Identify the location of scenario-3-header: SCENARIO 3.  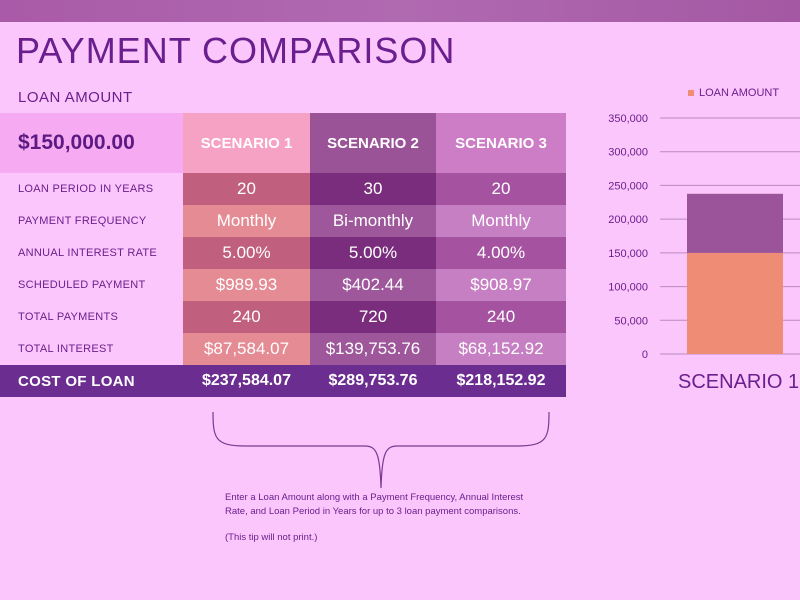
(501, 143).